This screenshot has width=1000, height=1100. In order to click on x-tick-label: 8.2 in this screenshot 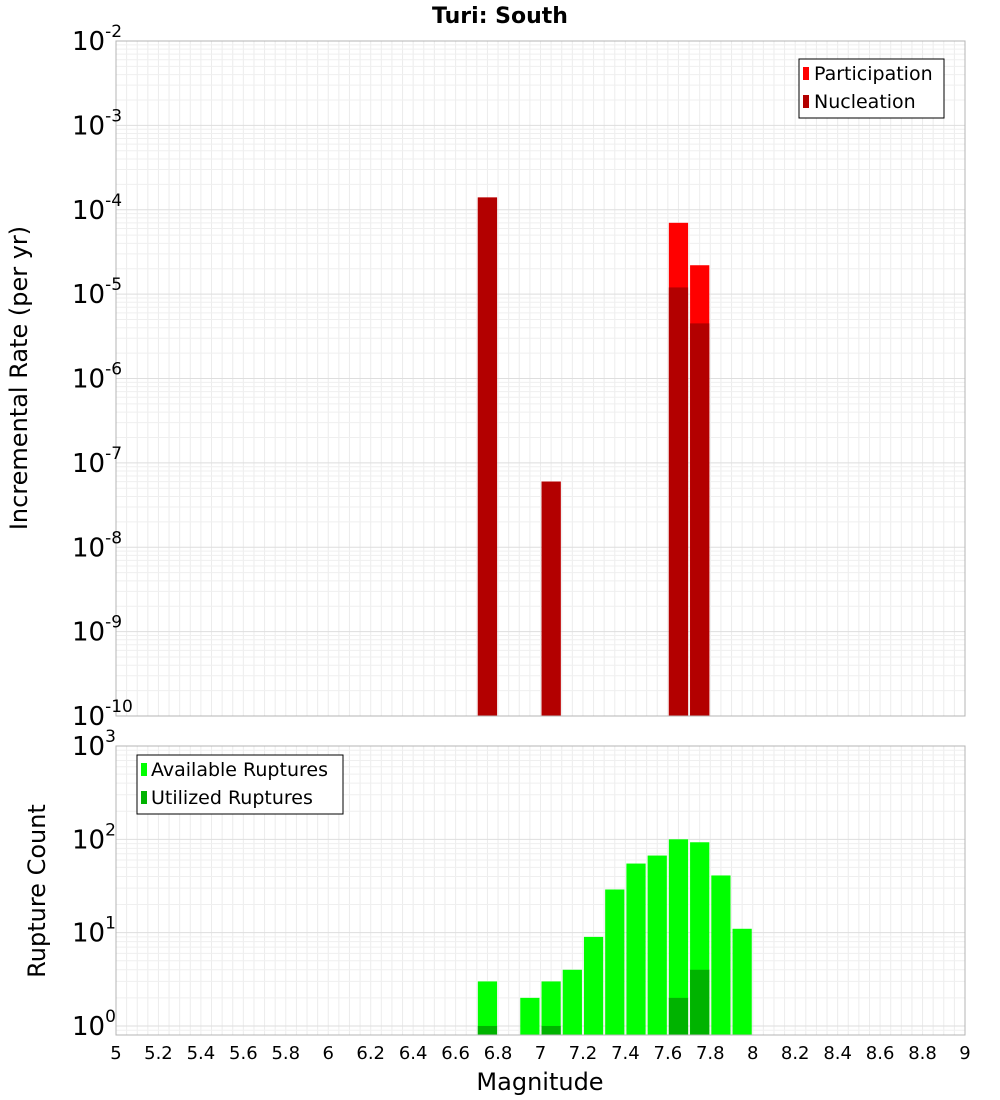, I will do `click(795, 1053)`.